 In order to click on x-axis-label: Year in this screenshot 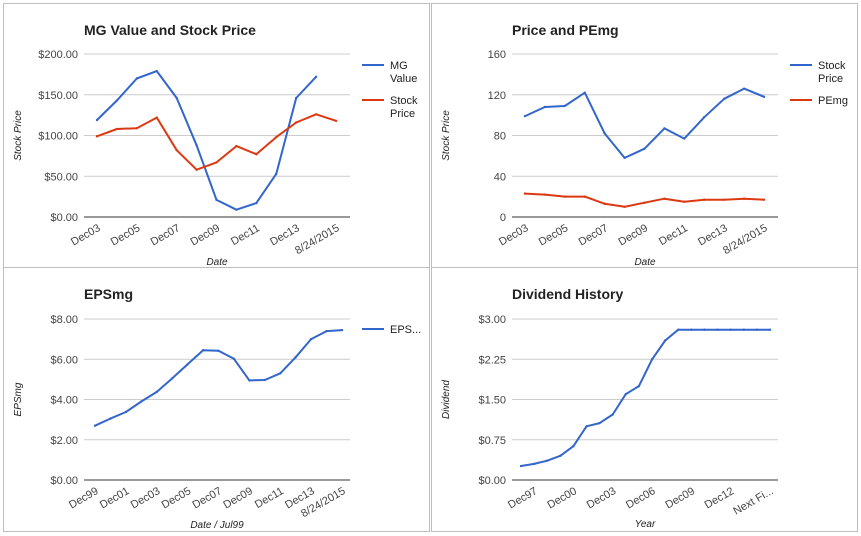, I will do `click(645, 524)`.